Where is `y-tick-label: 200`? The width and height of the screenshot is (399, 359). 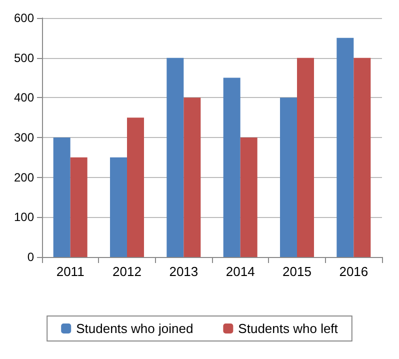
y-tick-label: 200 is located at coordinates (24, 177).